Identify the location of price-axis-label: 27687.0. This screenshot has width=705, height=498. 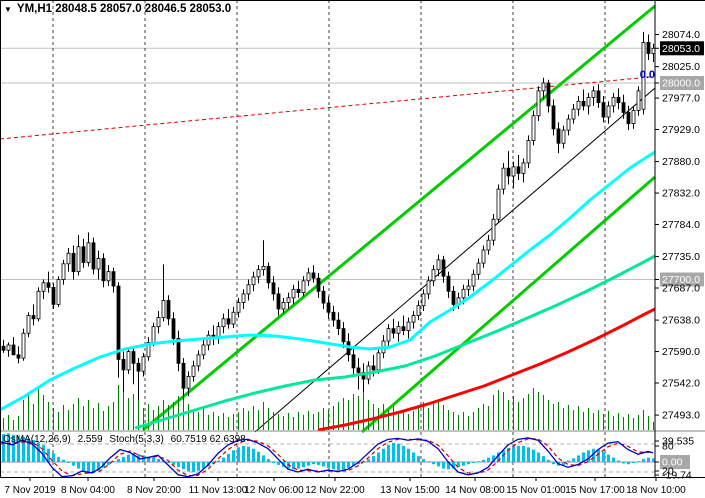
(681, 289).